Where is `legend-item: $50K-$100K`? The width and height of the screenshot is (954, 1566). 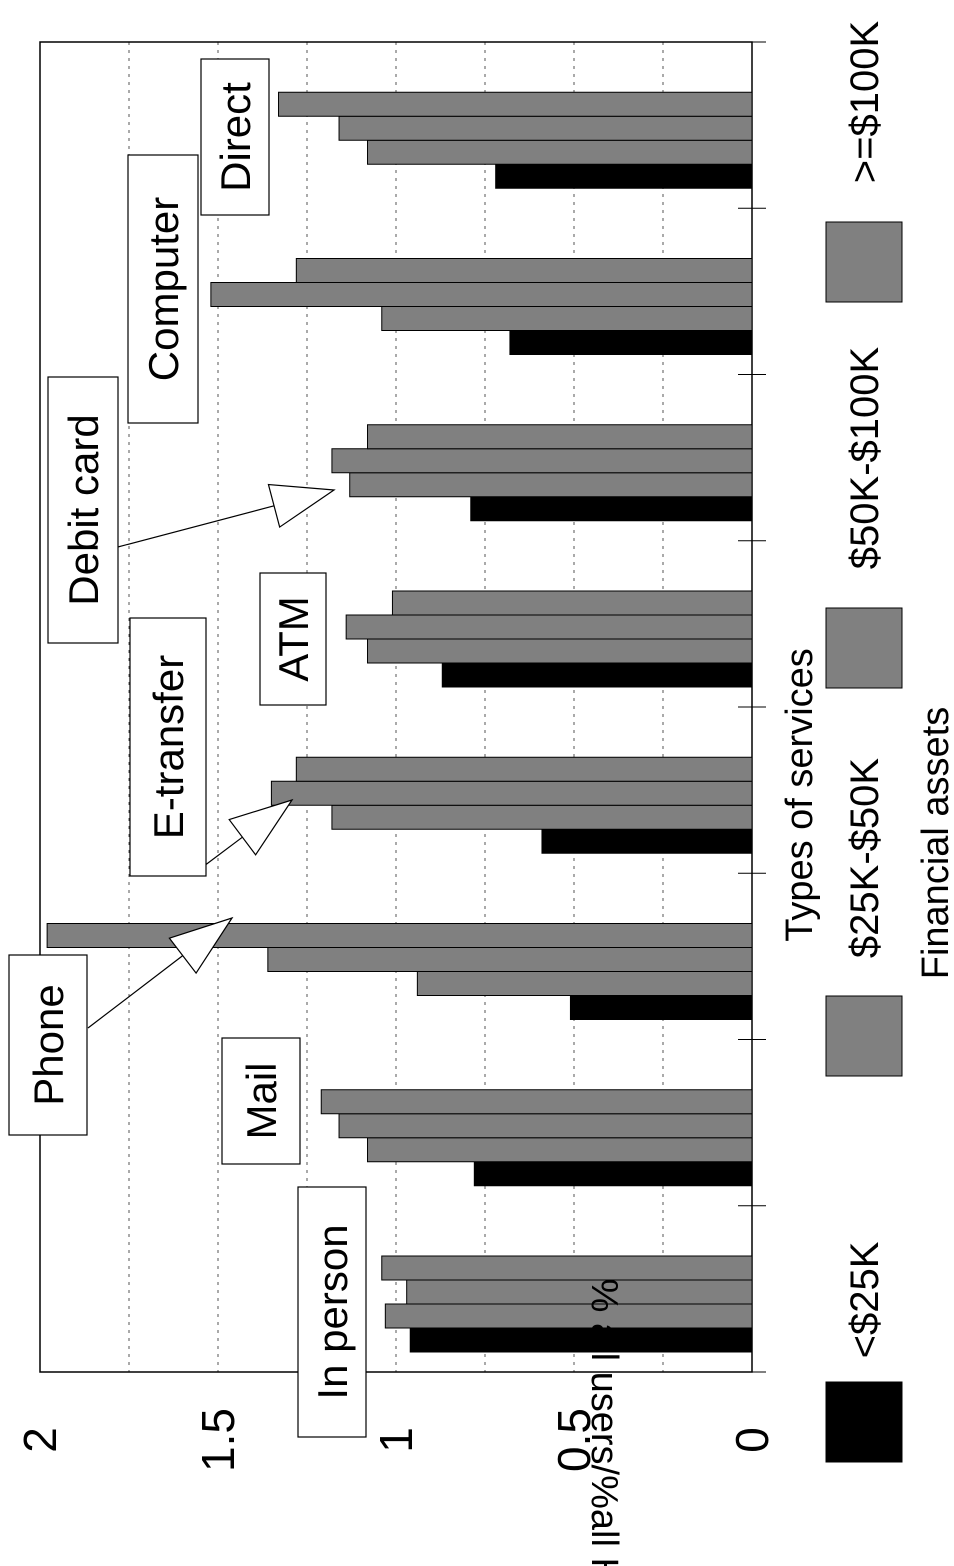 legend-item: $50K-$100K is located at coordinates (864, 517).